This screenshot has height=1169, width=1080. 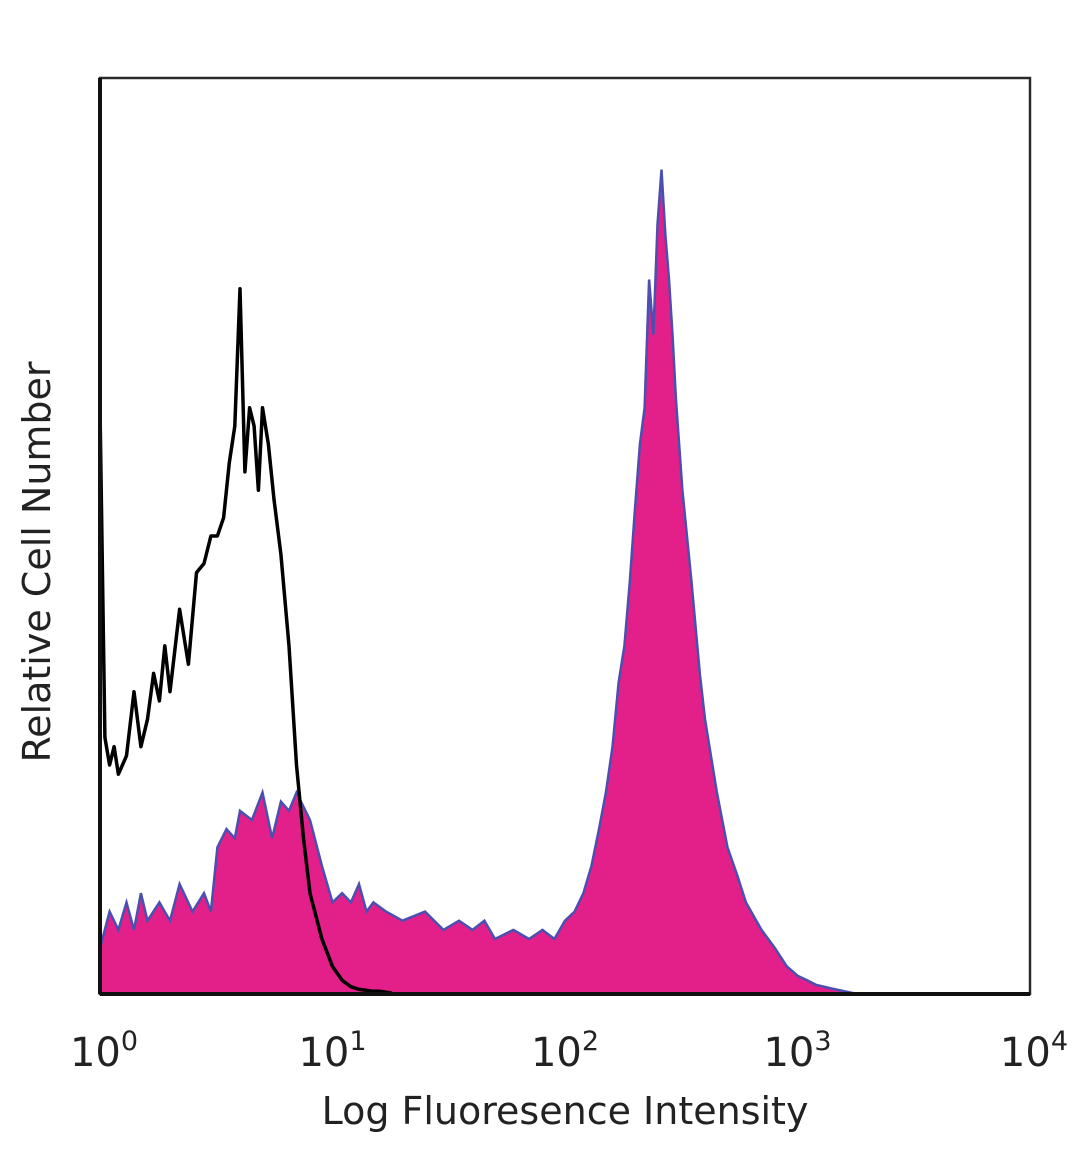 I want to click on x-tick-label: 100, so click(x=104, y=1051).